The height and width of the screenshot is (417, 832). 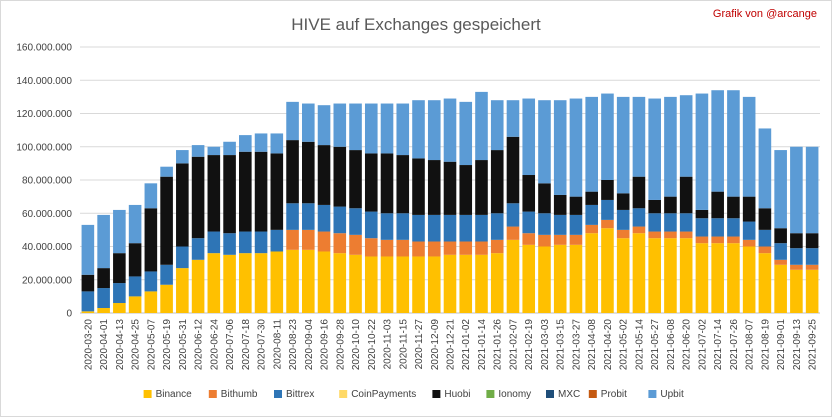 What do you see at coordinates (167, 345) in the screenshot?
I see `x-tick-label: 2020-05-19` at bounding box center [167, 345].